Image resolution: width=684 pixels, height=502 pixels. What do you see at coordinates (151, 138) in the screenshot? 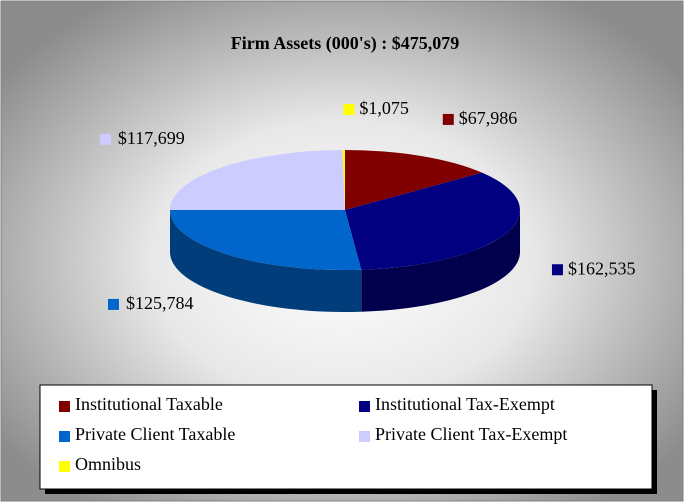
I see `data-label: $117,699` at bounding box center [151, 138].